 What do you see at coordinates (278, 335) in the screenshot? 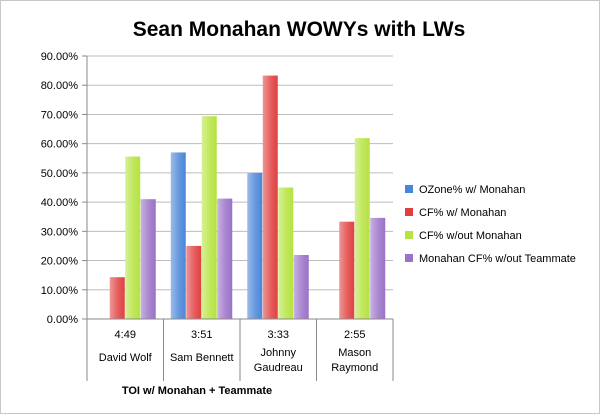
I see `category-toi-label: 3:33` at bounding box center [278, 335].